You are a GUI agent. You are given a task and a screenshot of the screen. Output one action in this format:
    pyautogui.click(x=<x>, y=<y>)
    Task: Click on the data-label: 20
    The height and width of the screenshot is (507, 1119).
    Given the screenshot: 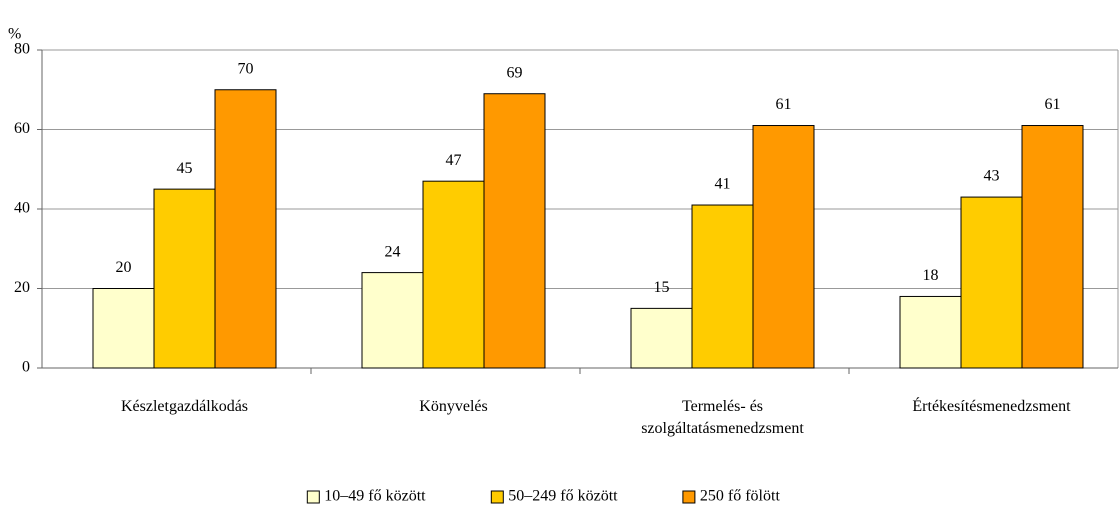 What is the action you would take?
    pyautogui.click(x=124, y=267)
    